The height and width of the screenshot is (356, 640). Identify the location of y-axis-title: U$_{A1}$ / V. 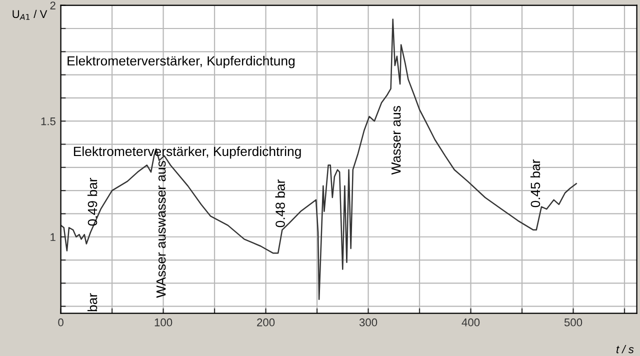
(30, 15).